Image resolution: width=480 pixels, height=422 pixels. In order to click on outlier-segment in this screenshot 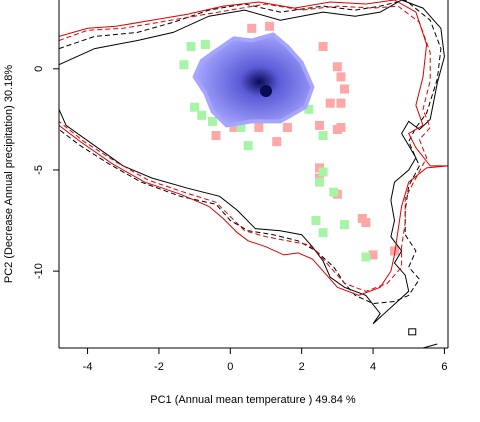, I will do `click(430, 345)`.